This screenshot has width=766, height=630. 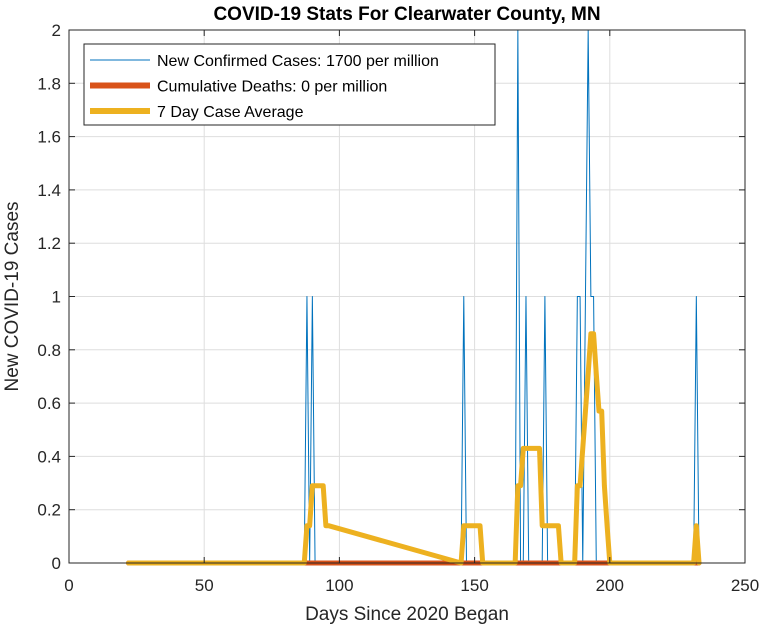 I want to click on y-tick-label: 1.4, so click(x=49, y=190).